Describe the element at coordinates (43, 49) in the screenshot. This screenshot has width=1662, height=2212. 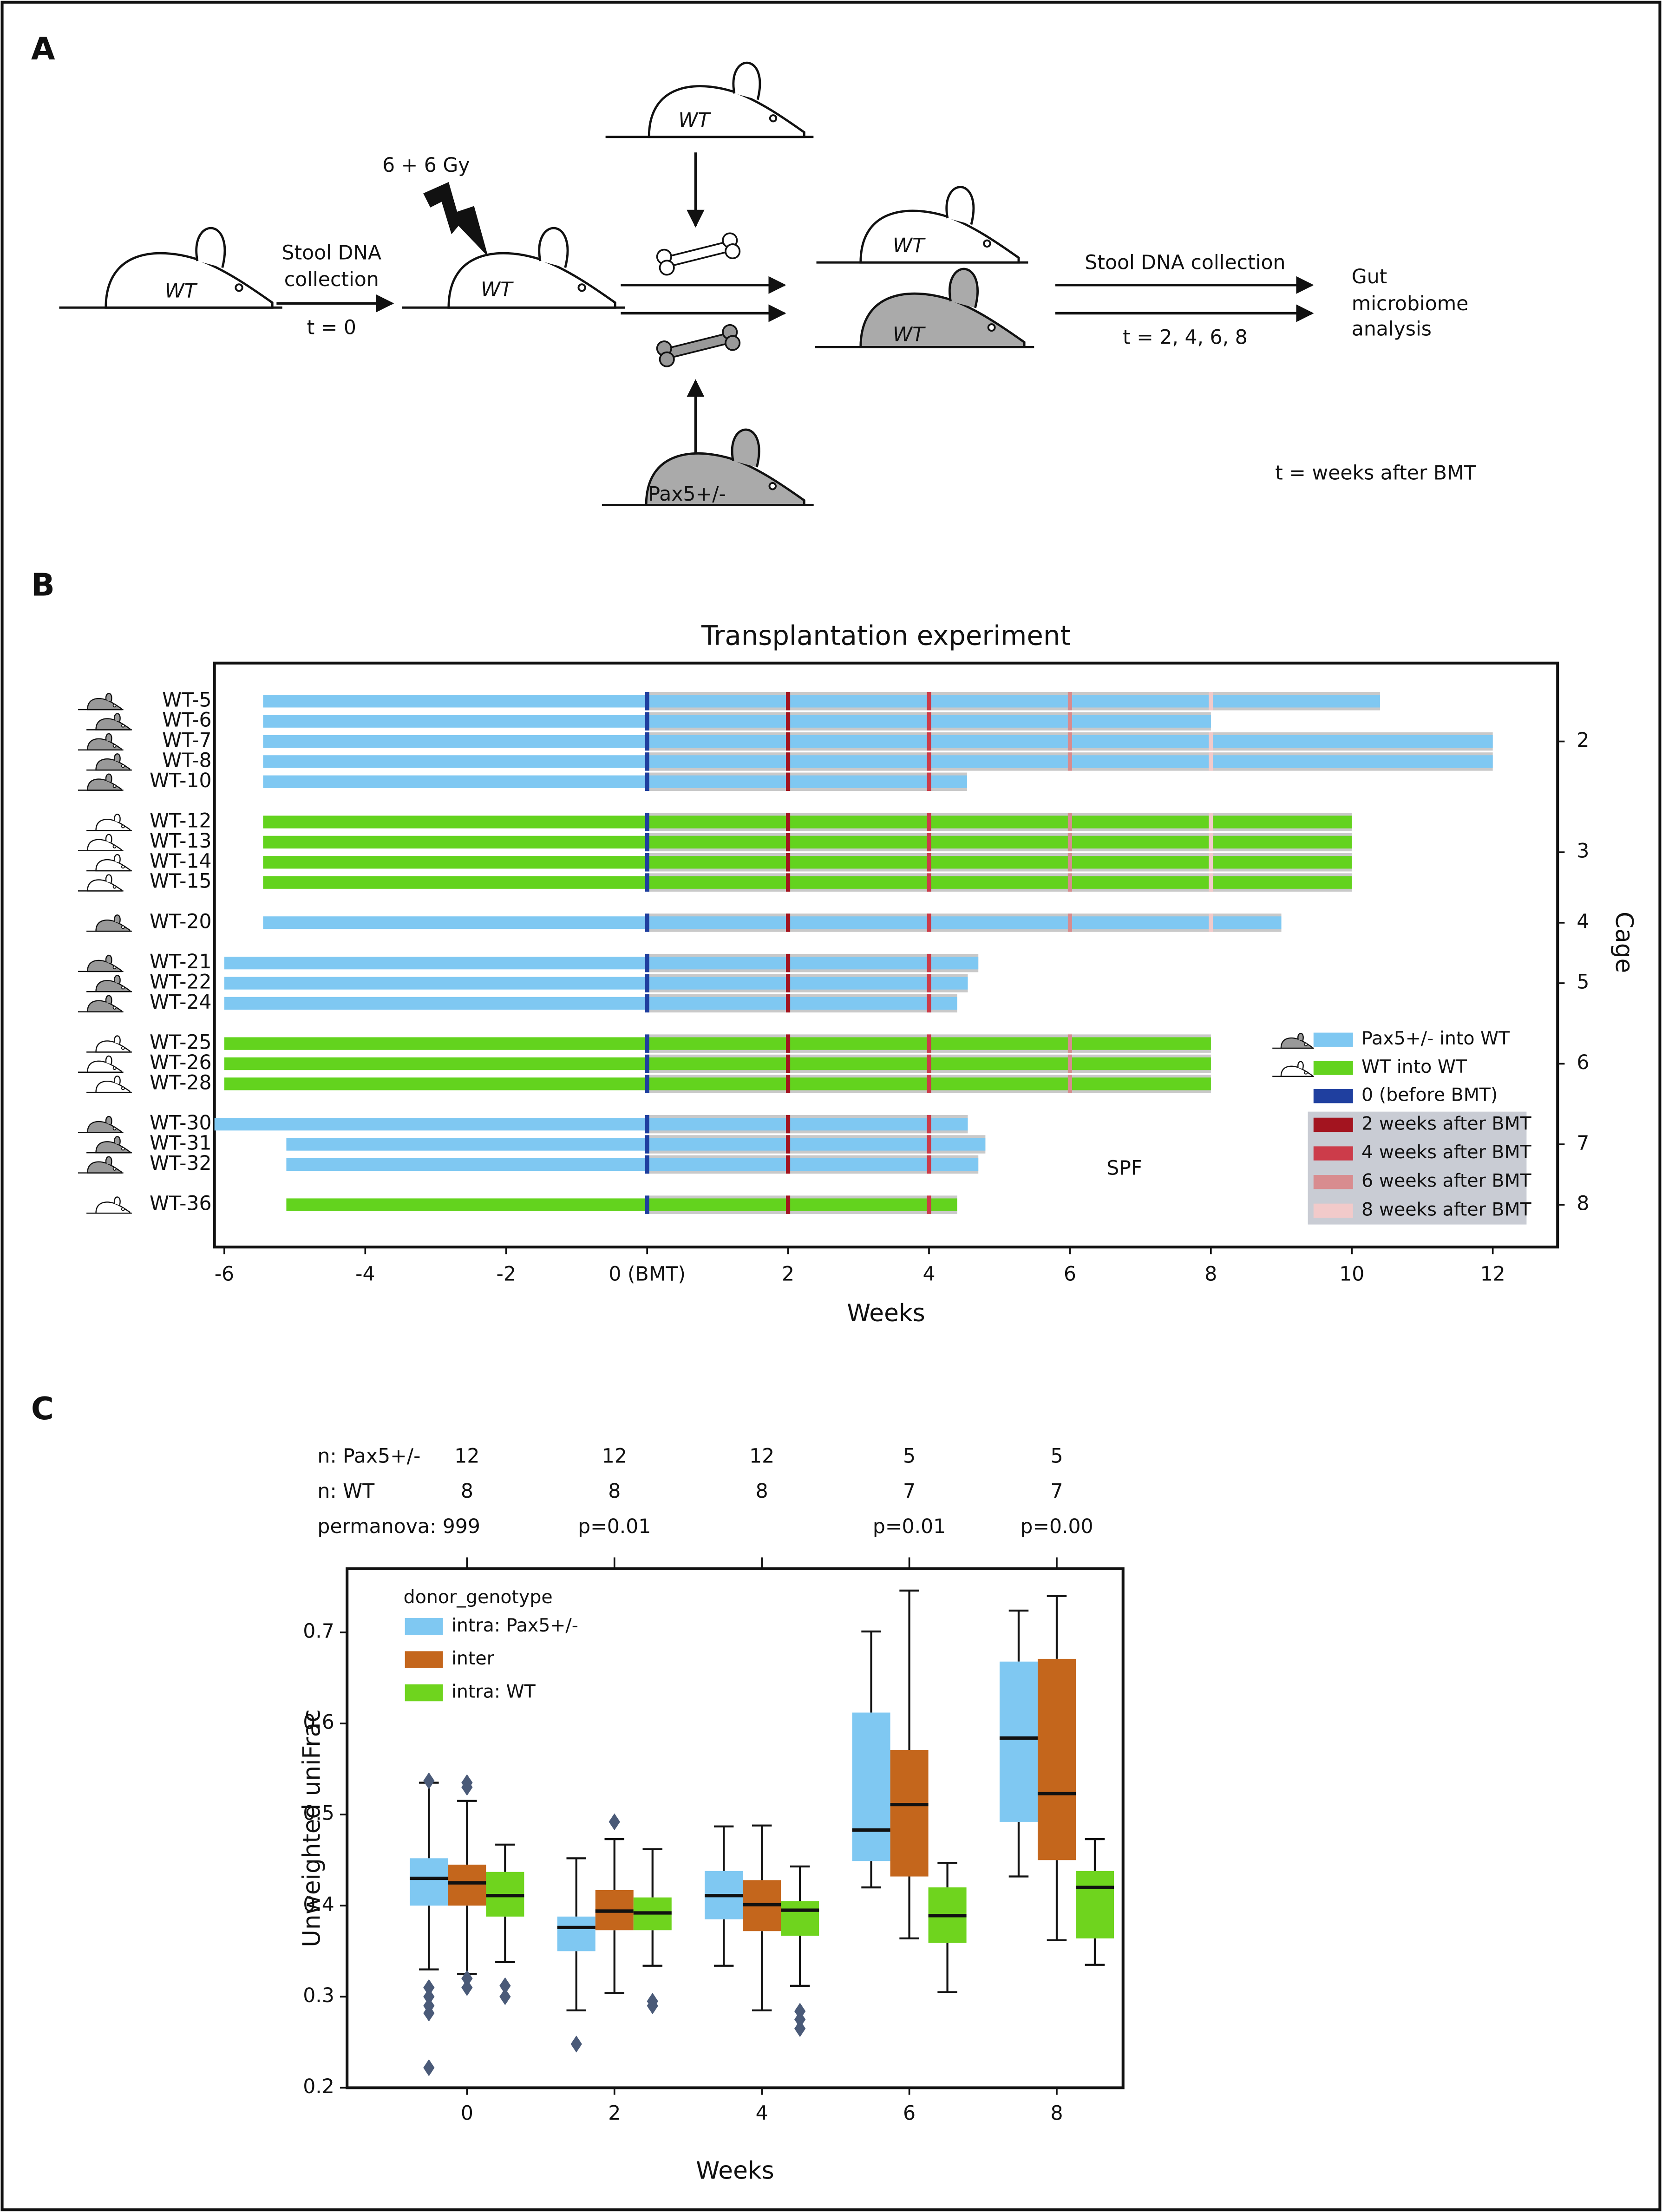
I see `panel-label: A` at that location.